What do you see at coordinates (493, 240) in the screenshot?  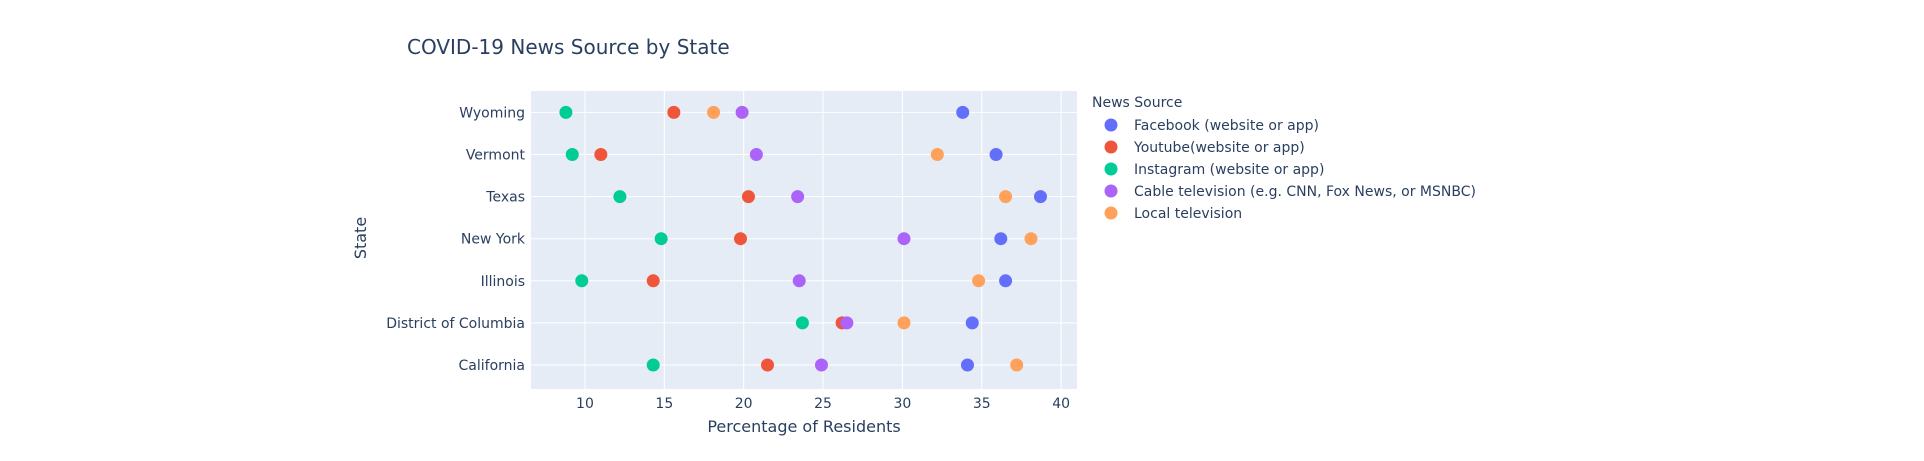 I see `y-tick-label: New York` at bounding box center [493, 240].